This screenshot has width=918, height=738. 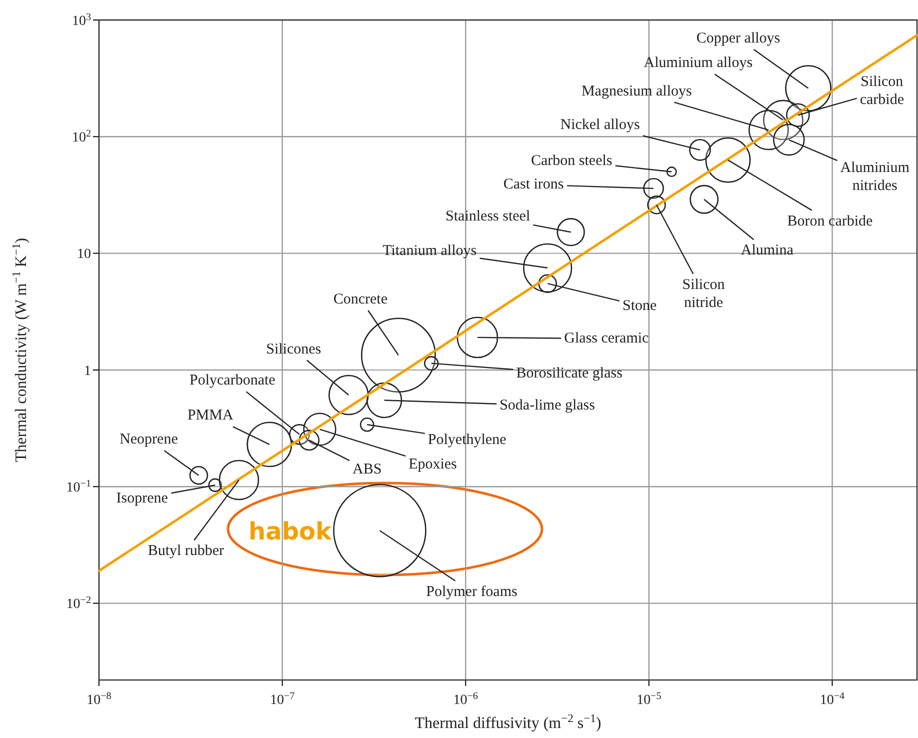 What do you see at coordinates (233, 380) in the screenshot?
I see `annotation: Polycarbonate` at bounding box center [233, 380].